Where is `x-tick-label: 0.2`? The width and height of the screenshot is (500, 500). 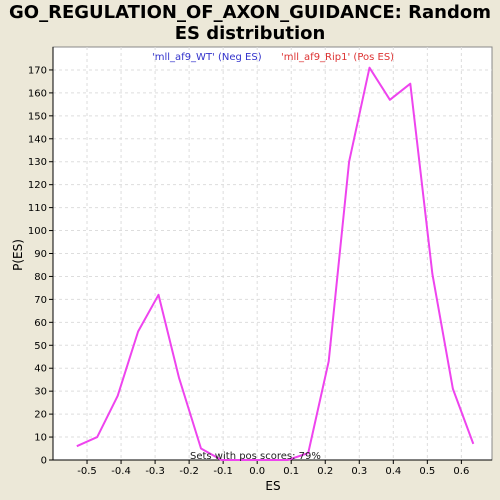
x-tick-label: 0.2 is located at coordinates (325, 471).